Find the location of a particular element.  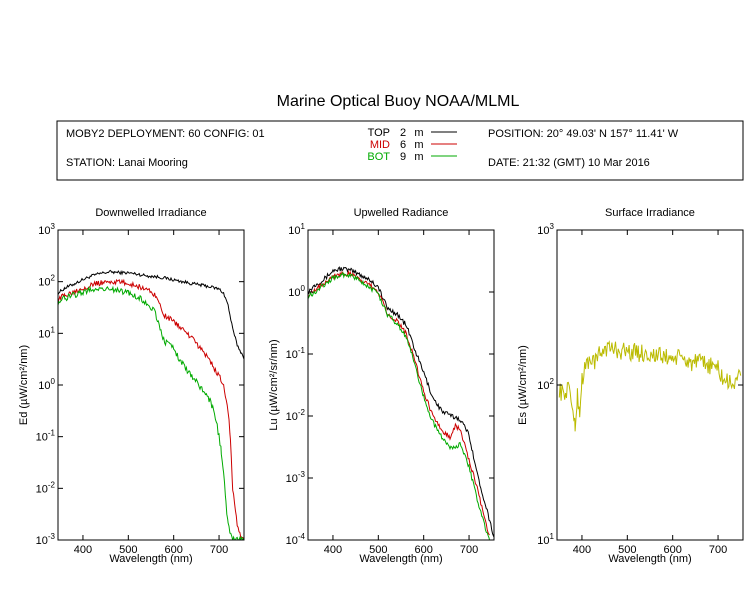

legend-mid-unit: m is located at coordinates (418, 145).